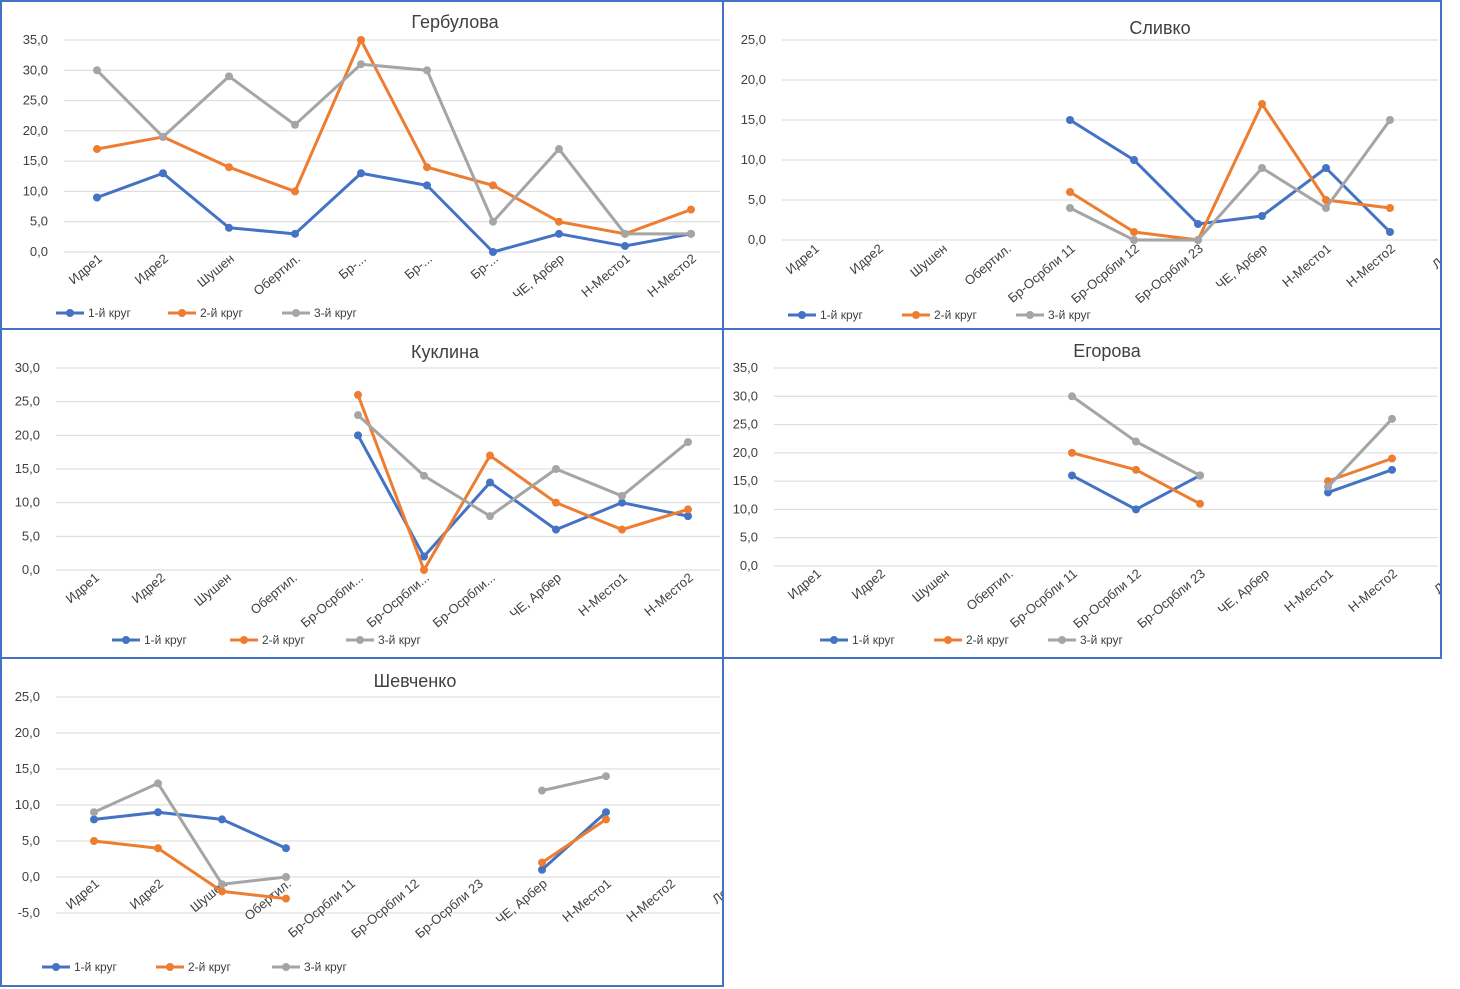  Describe the element at coordinates (1159, 28) in the screenshot. I see `chart-title: Сливко` at that location.